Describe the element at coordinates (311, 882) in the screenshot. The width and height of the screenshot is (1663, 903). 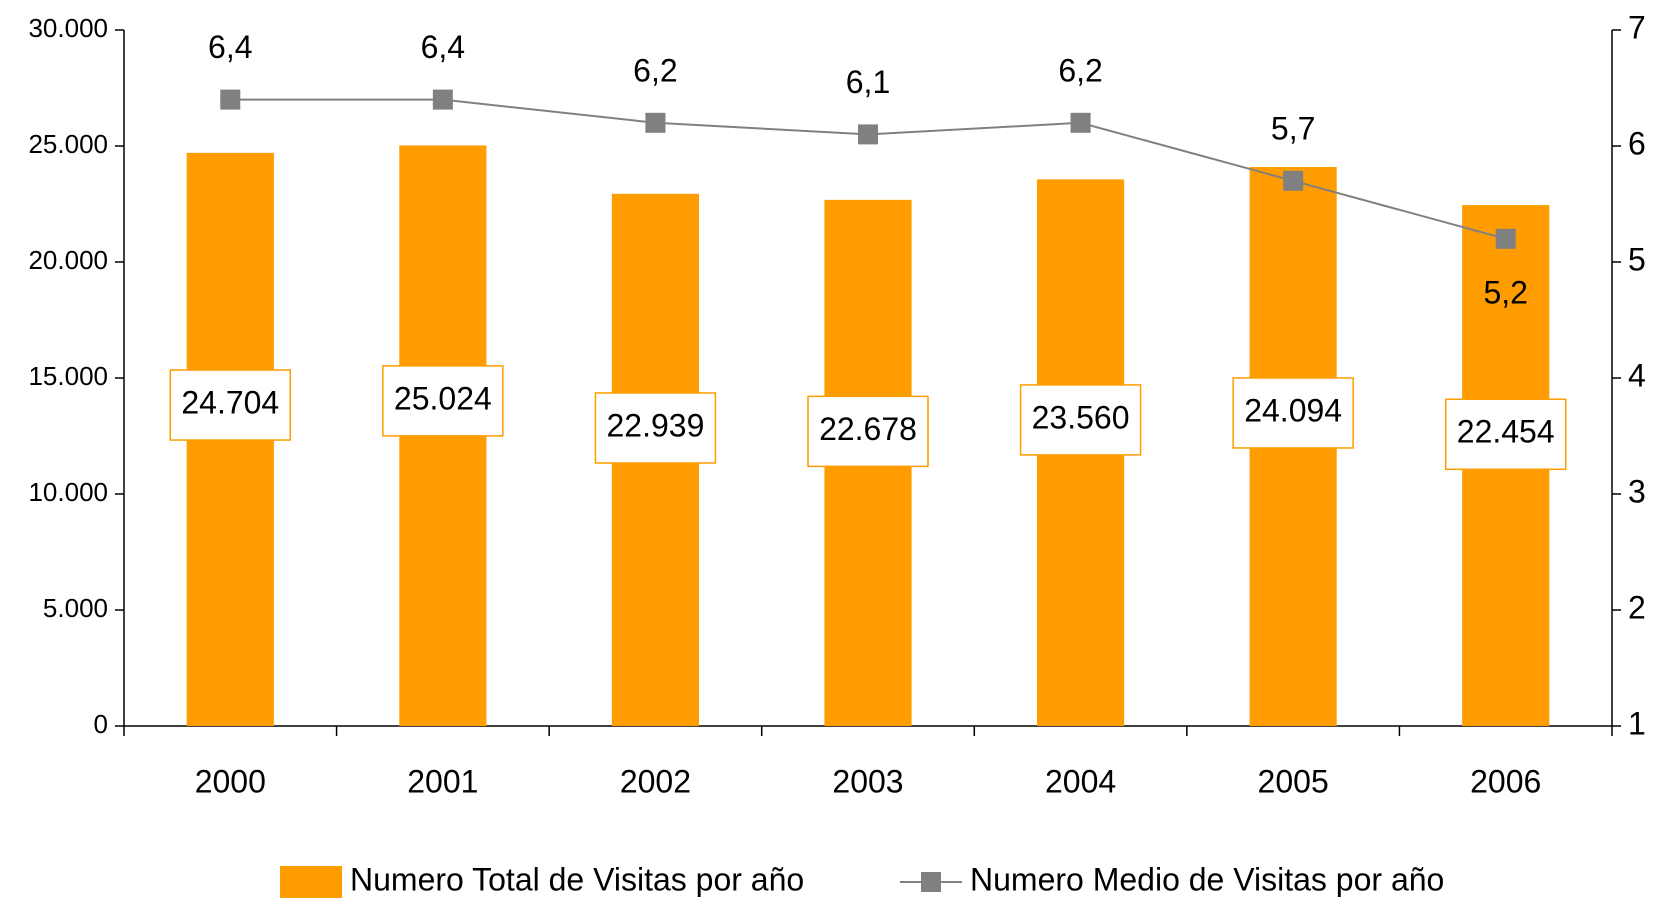
I see `legend-swatch` at that location.